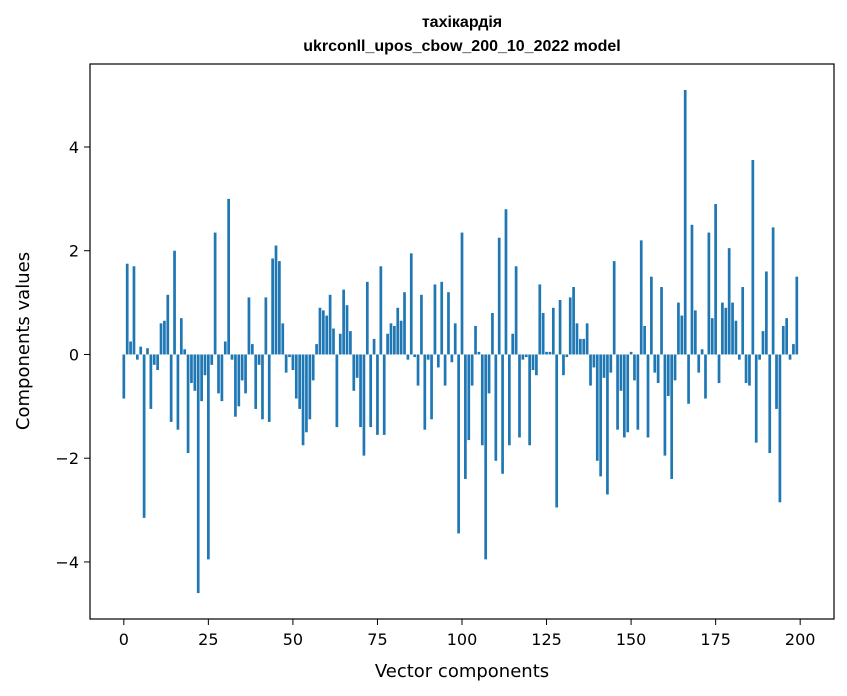  What do you see at coordinates (462, 22) in the screenshot?
I see `chart-title: тахікардія` at bounding box center [462, 22].